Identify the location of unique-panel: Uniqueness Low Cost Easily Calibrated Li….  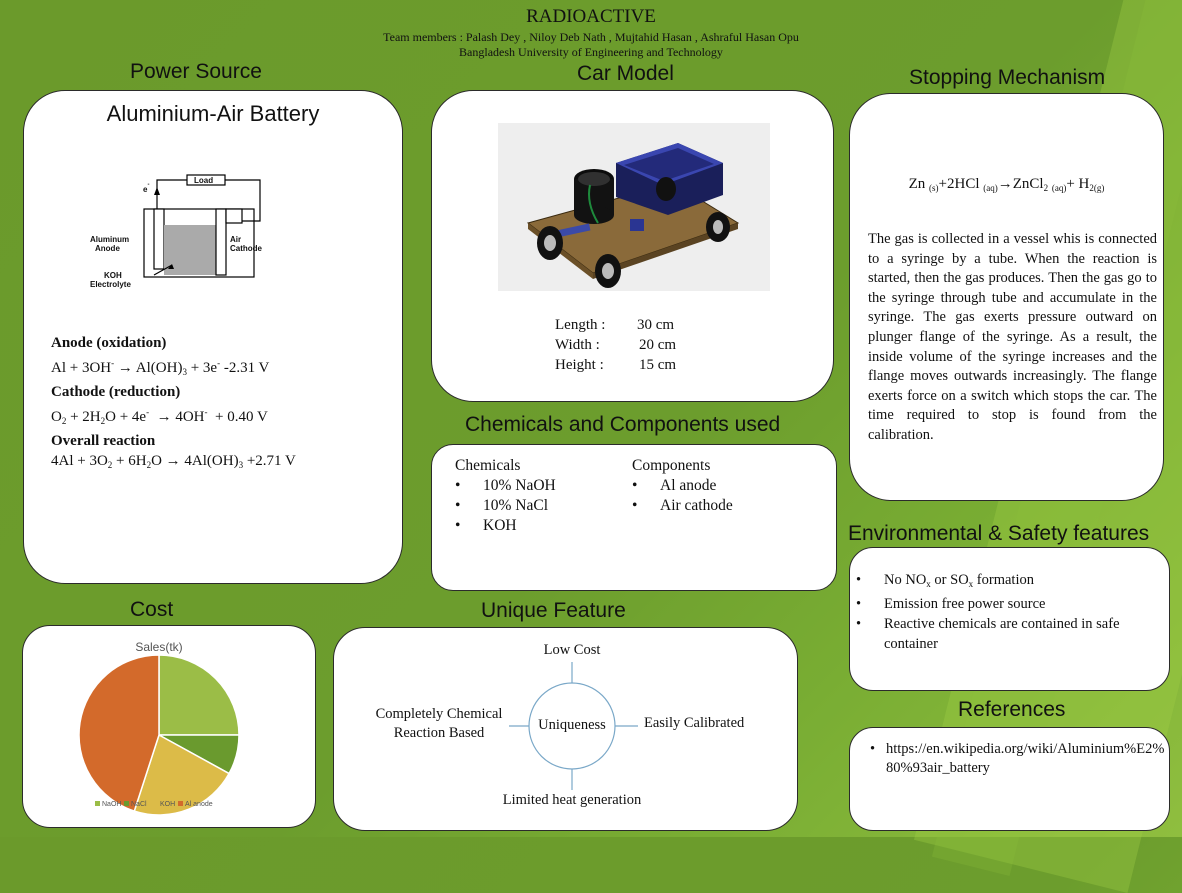
(565, 729).